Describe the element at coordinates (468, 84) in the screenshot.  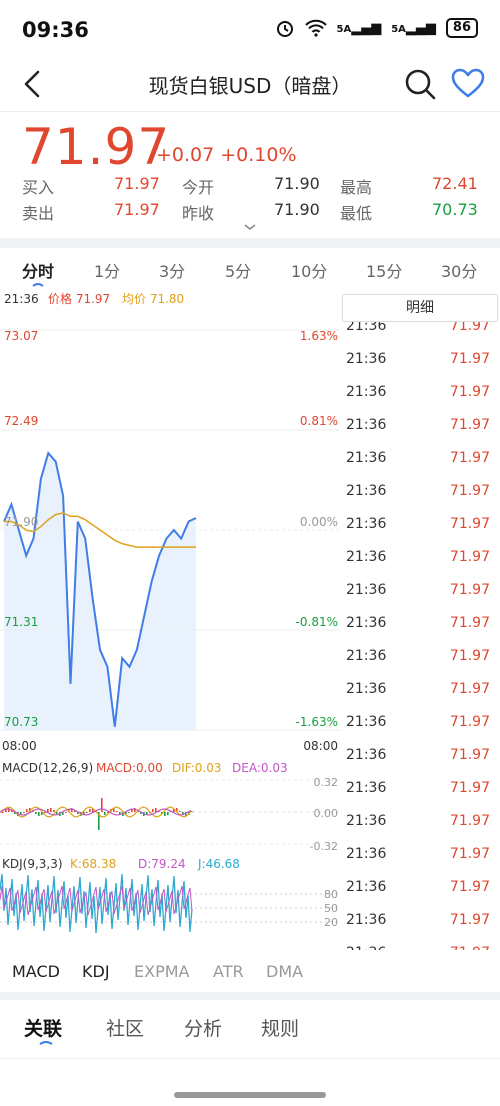
I see `favorite-heart-icon` at that location.